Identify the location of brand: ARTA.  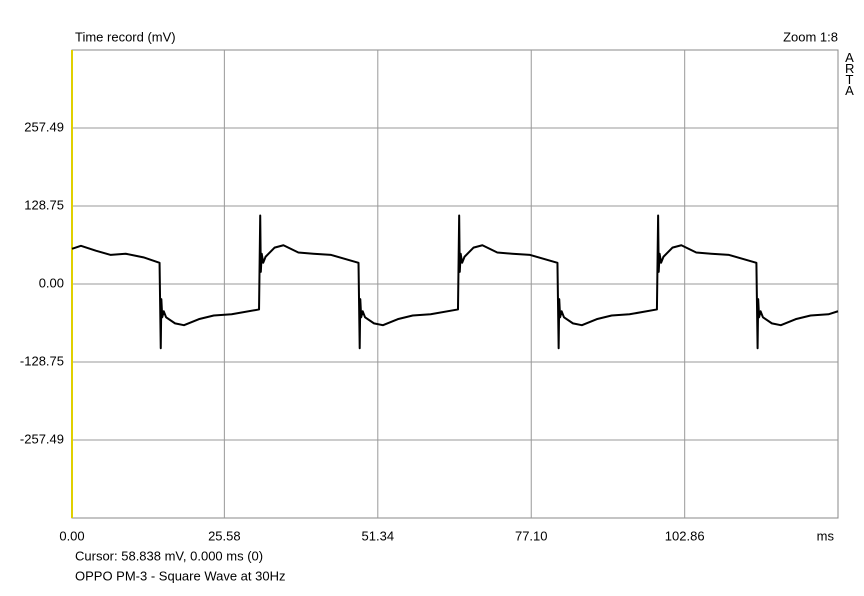
(850, 74).